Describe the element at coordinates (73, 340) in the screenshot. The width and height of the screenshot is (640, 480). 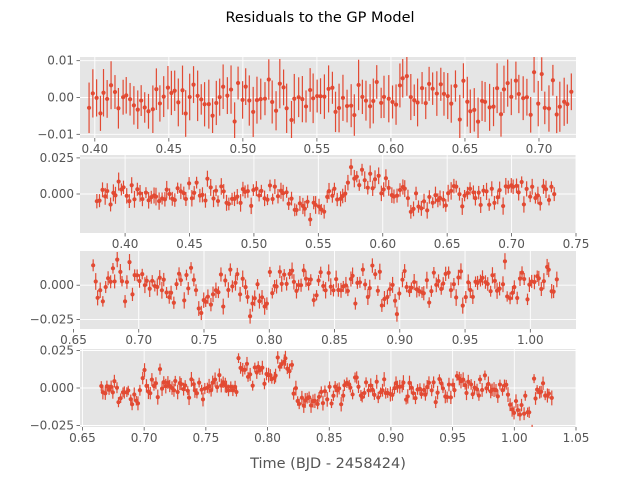
I see `x-tick-label: 0.65` at that location.